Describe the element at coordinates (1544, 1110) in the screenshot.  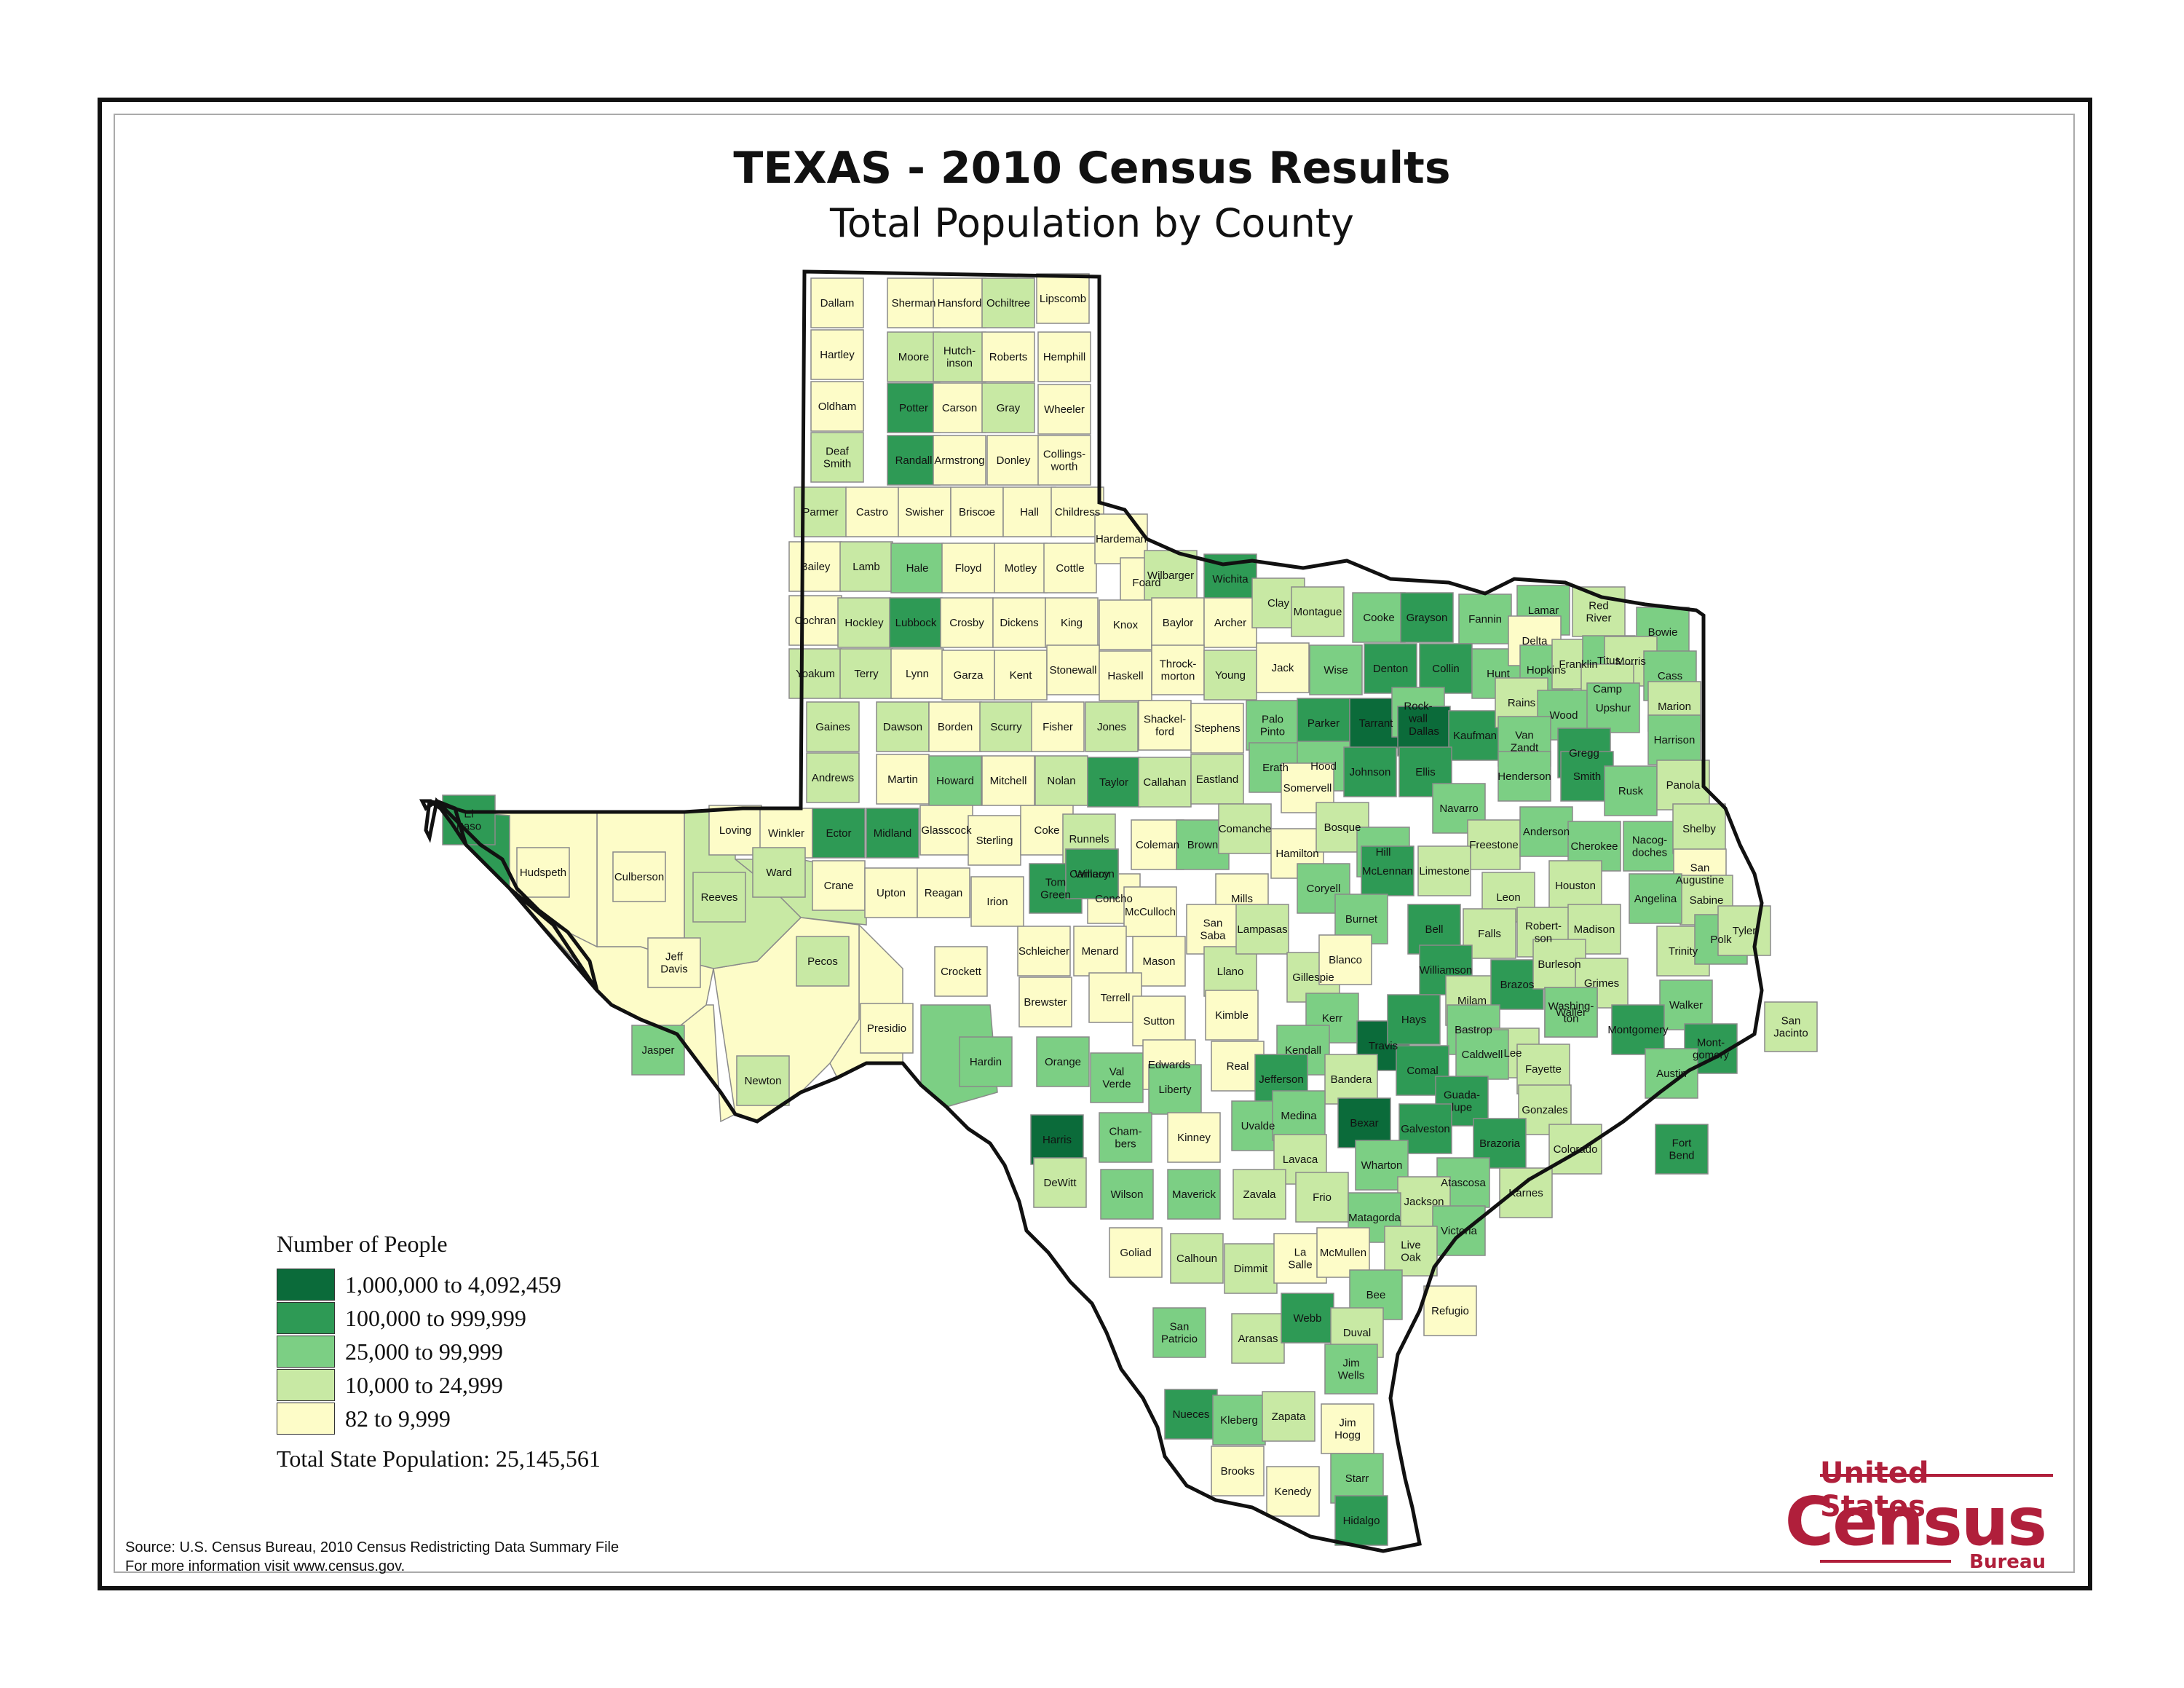
I see `county-label: Gonzales` at that location.